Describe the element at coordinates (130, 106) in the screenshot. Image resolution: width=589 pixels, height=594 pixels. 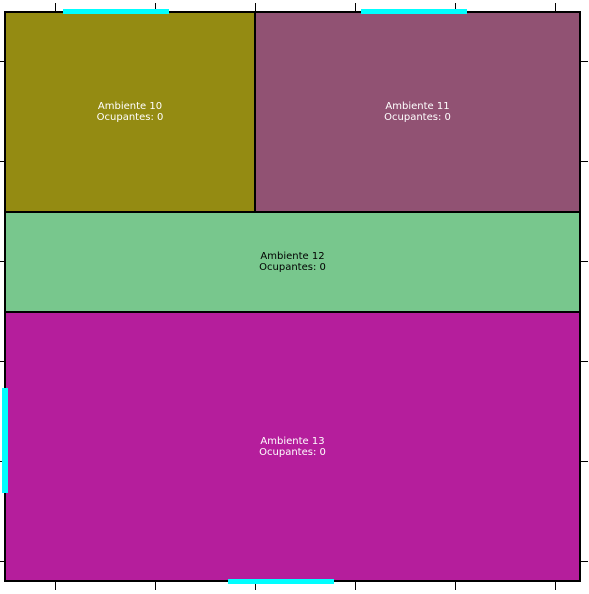
I see `room-name: Ambiente 10` at that location.